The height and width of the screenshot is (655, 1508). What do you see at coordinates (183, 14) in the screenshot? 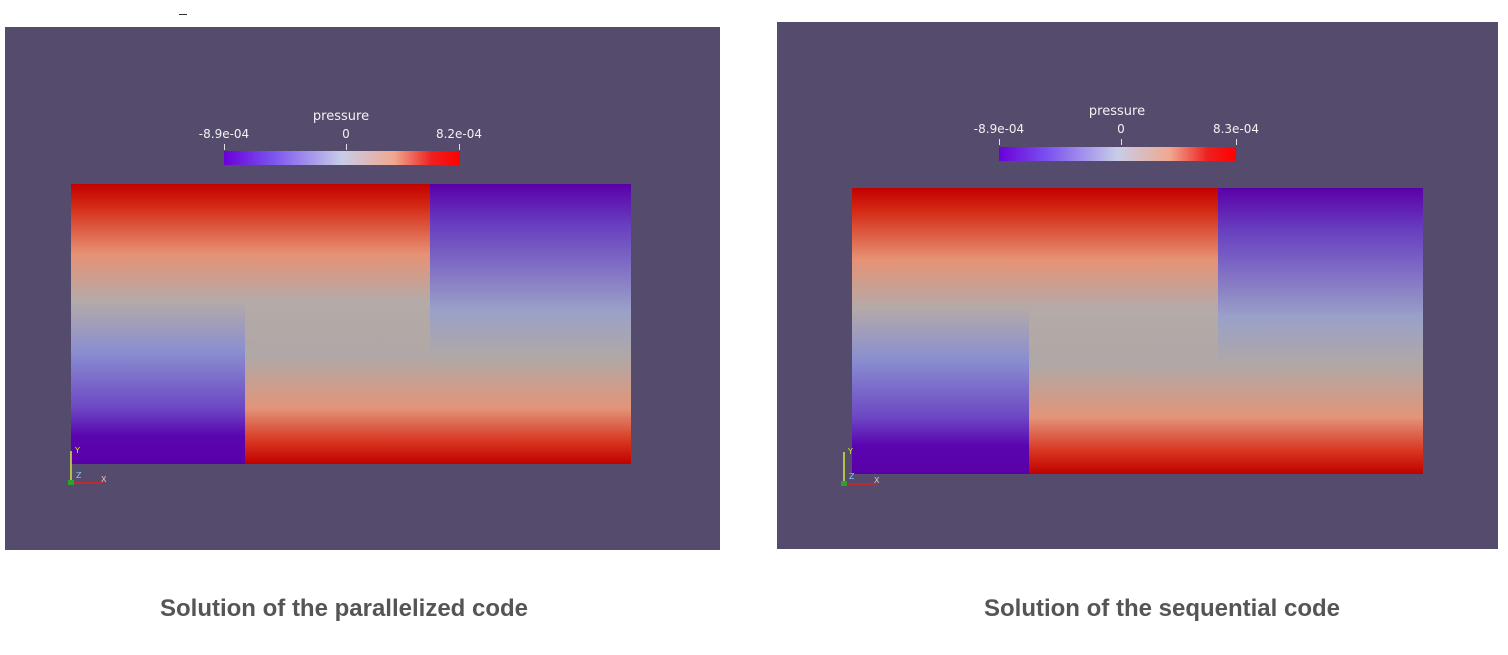
I see `top-mark` at bounding box center [183, 14].